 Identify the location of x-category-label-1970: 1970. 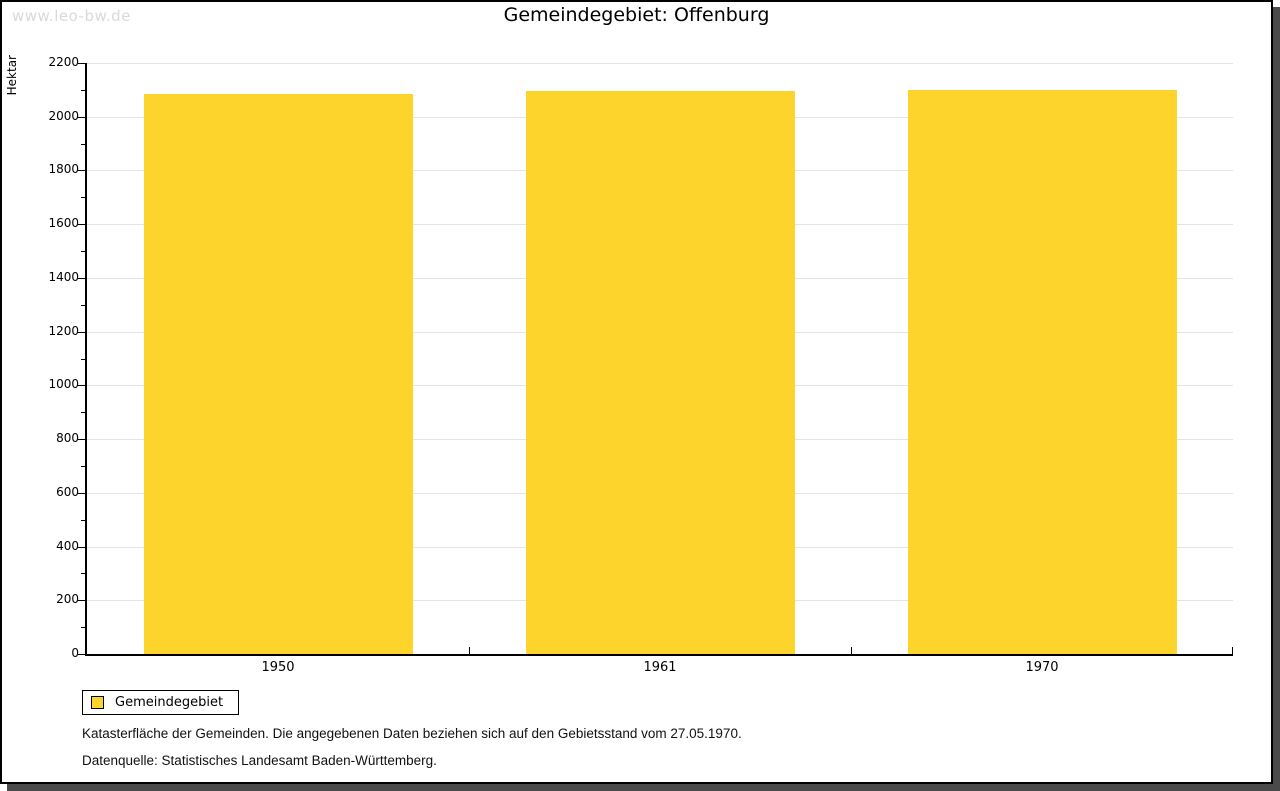
(1042, 667).